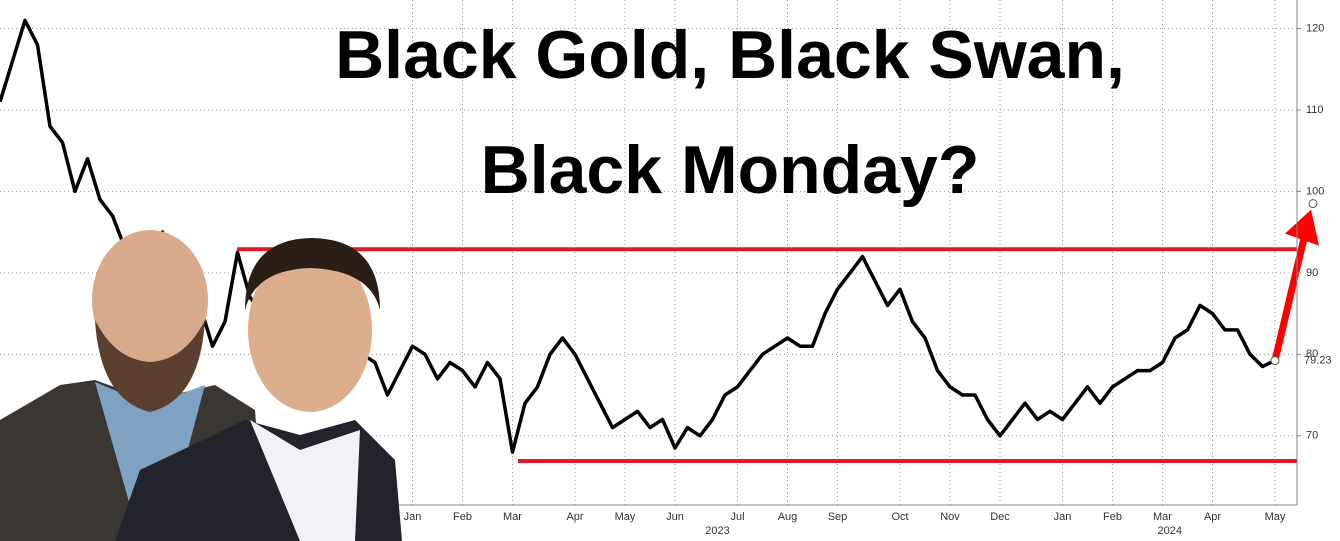 This screenshot has width=1340, height=541. I want to click on target-marker, so click(1313, 204).